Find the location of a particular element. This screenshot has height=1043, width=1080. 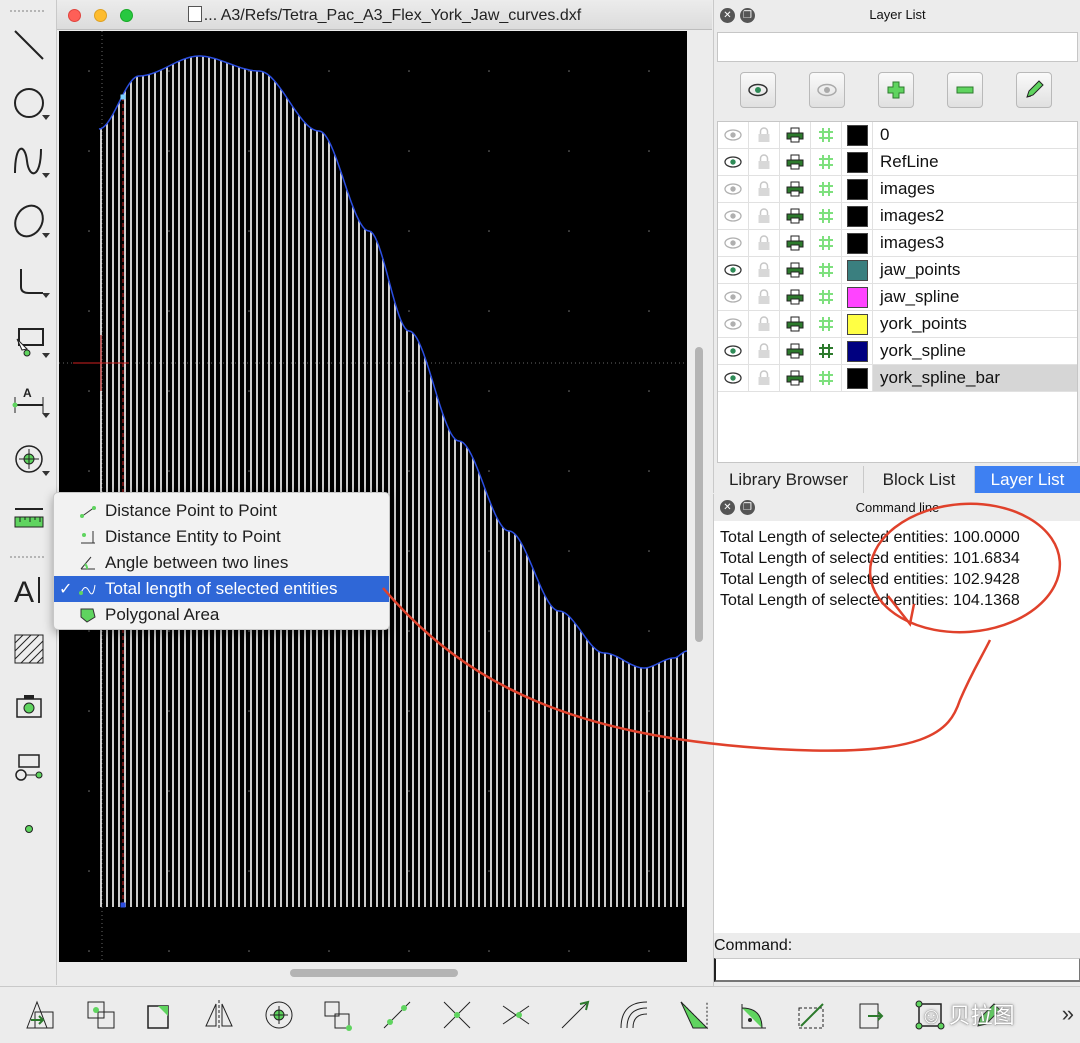

hide-all-layers-button is located at coordinates (827, 90).